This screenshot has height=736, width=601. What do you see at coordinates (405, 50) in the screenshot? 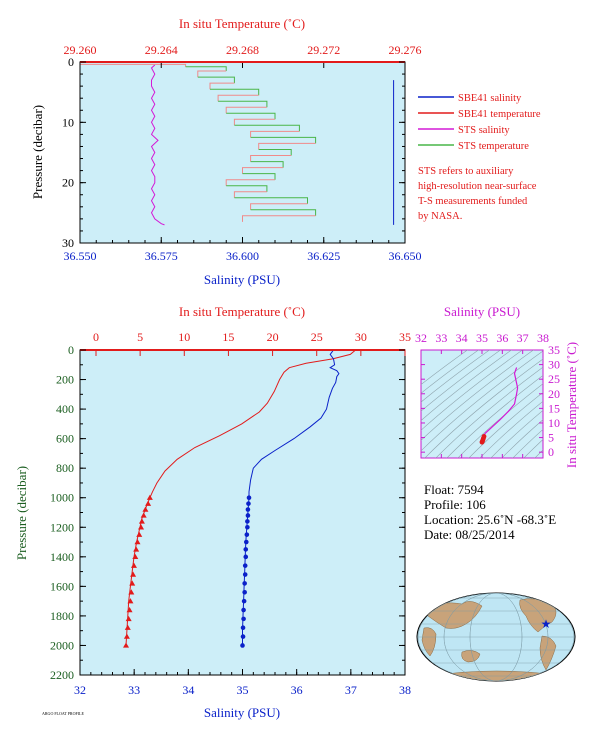
I see `top-tick-label: 29.276` at bounding box center [405, 50].